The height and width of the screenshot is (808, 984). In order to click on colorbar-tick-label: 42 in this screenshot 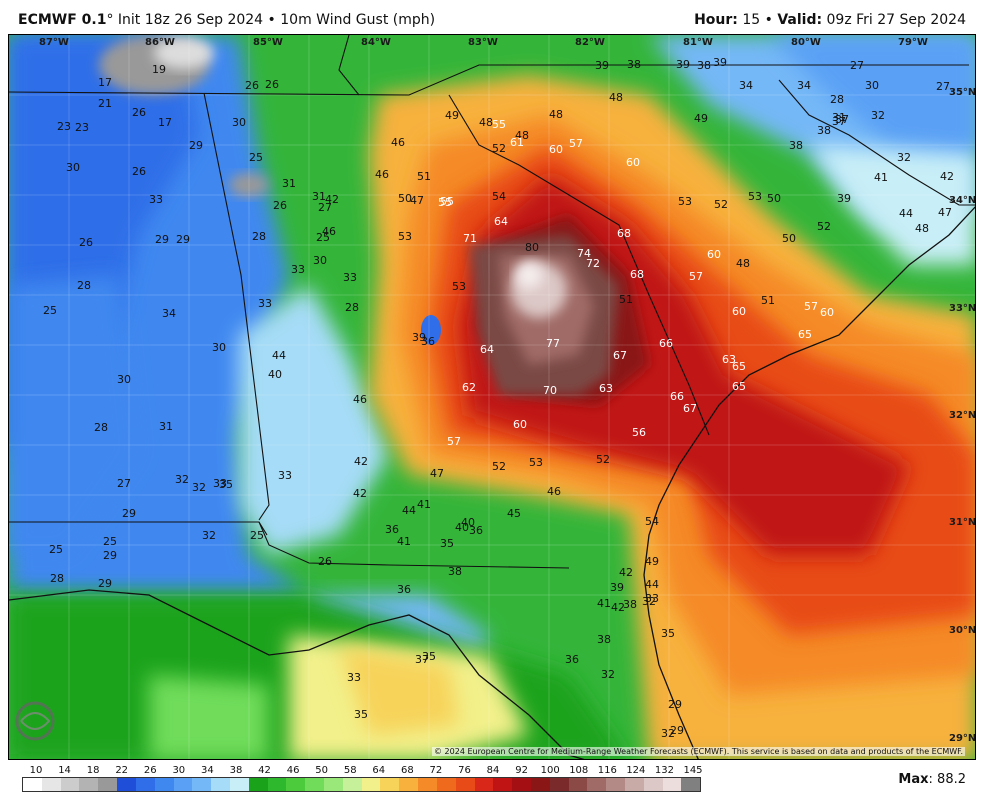, I will do `click(264, 770)`.